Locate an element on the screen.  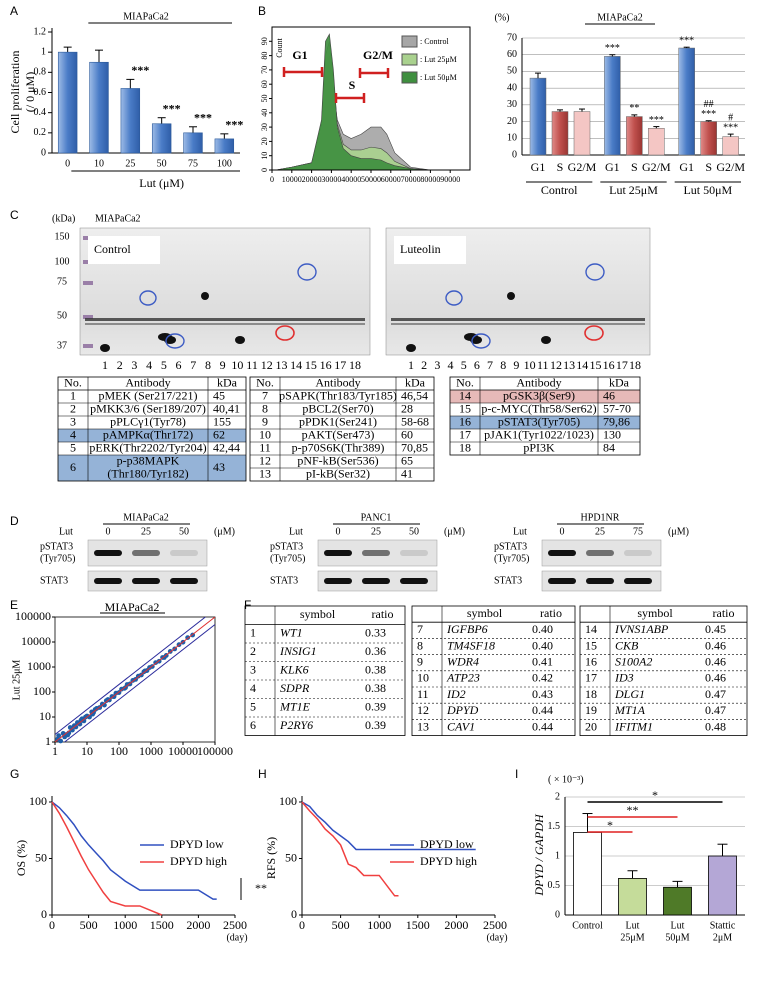
lane-number: 3 is located at coordinates (134, 365).